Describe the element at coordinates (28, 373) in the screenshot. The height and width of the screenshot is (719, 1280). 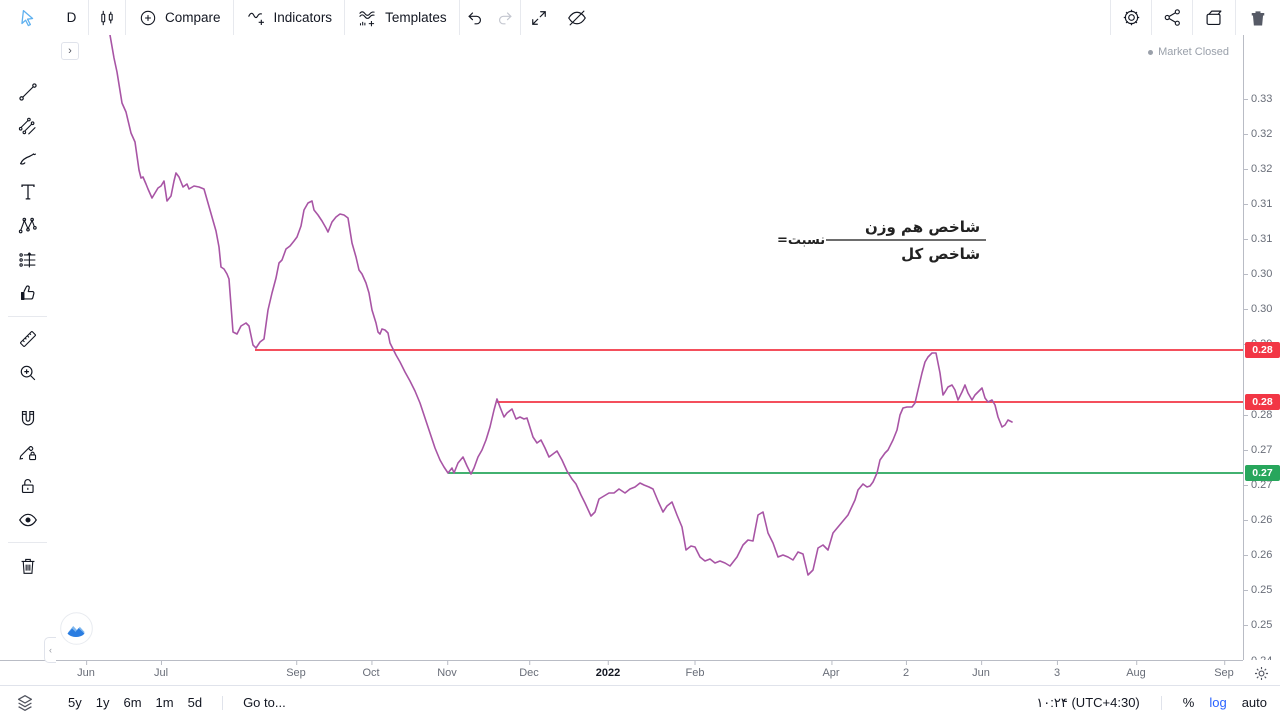
I see `zoom-in-tool` at that location.